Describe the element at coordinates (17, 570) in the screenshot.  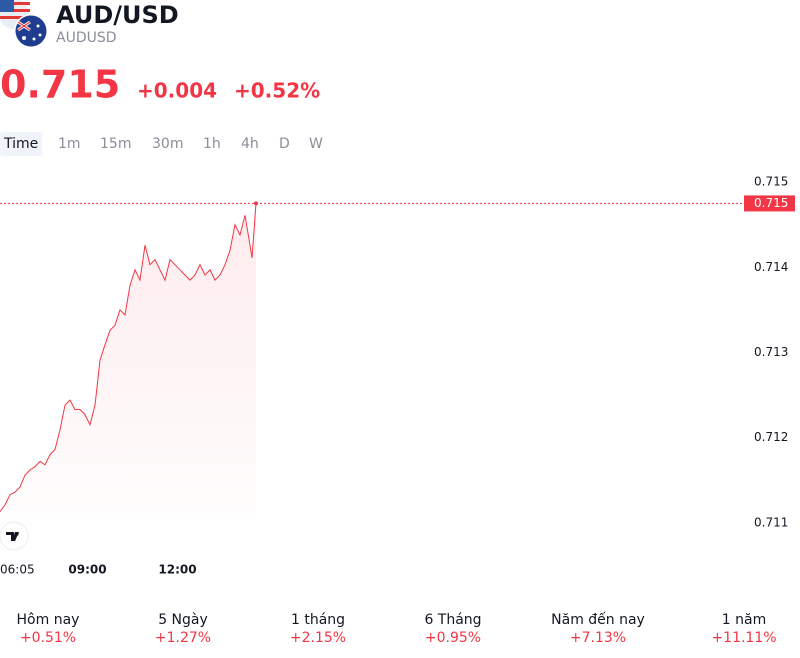
I see `x-tick-label: 06:05` at that location.